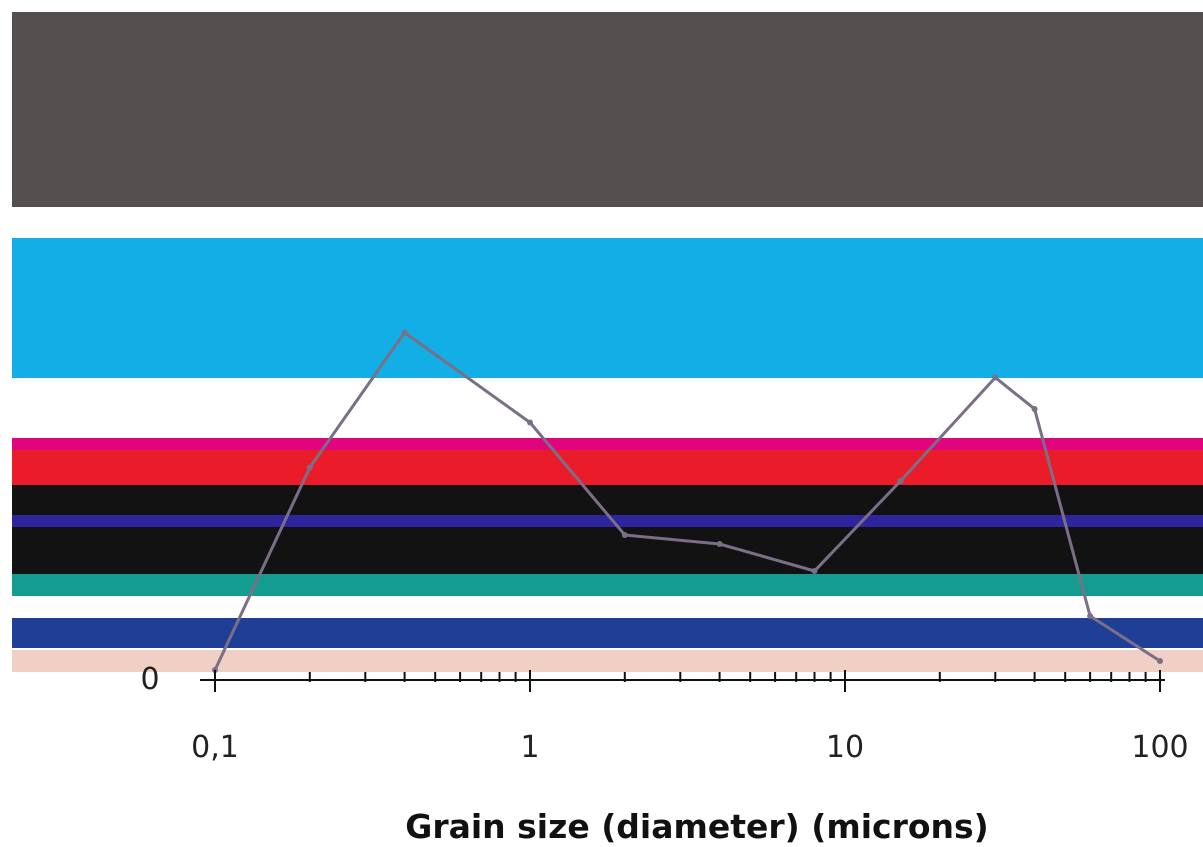 This screenshot has height=847, width=1203. I want to click on x-tick-label-1: 1, so click(529, 747).